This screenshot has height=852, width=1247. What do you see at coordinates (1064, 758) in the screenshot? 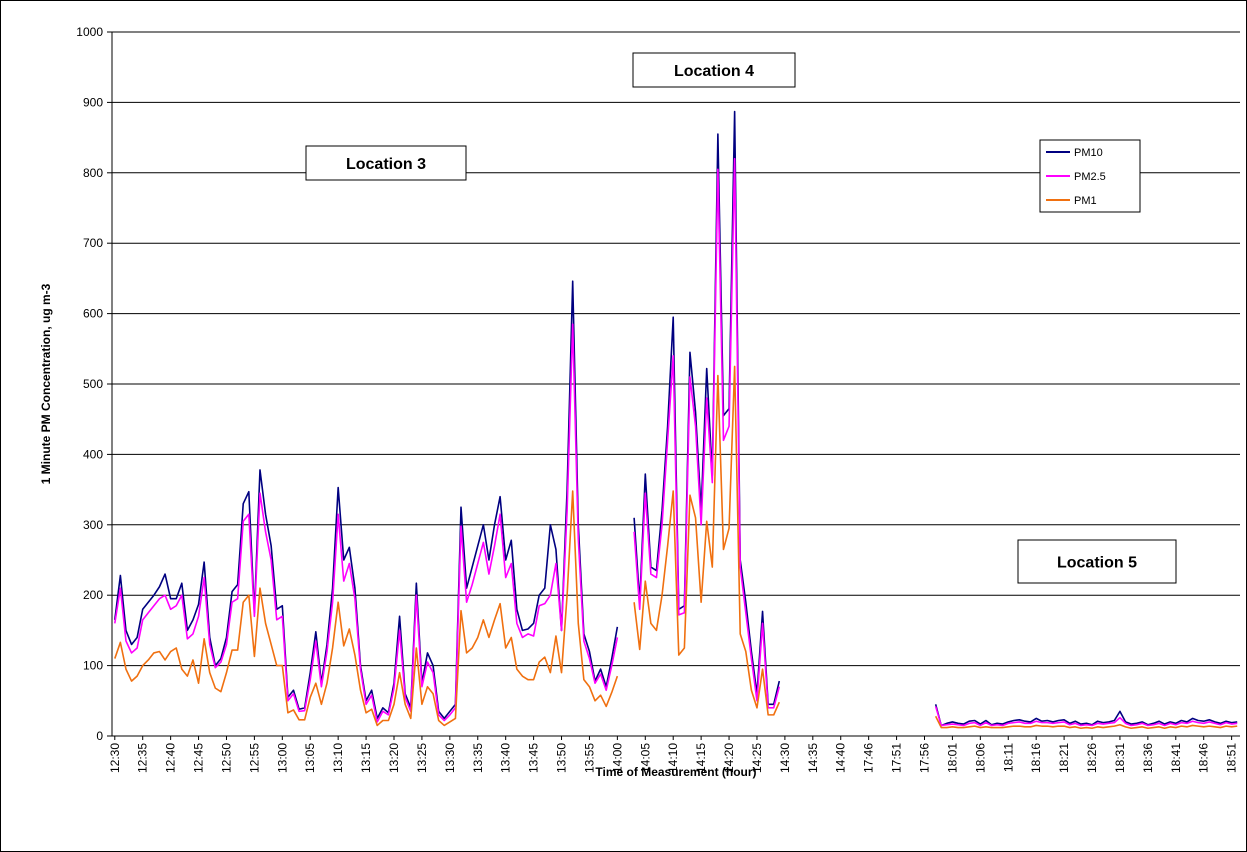
I see `x-tick-label: 18:21` at bounding box center [1064, 758].